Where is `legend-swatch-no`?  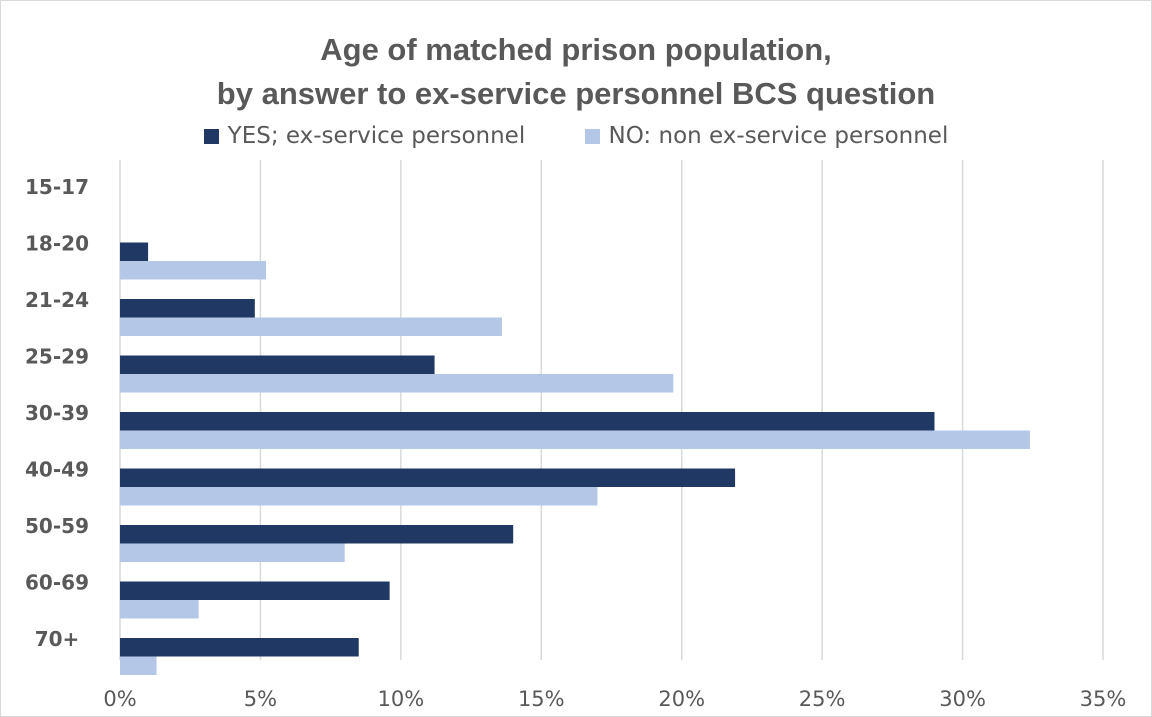
legend-swatch-no is located at coordinates (592, 136).